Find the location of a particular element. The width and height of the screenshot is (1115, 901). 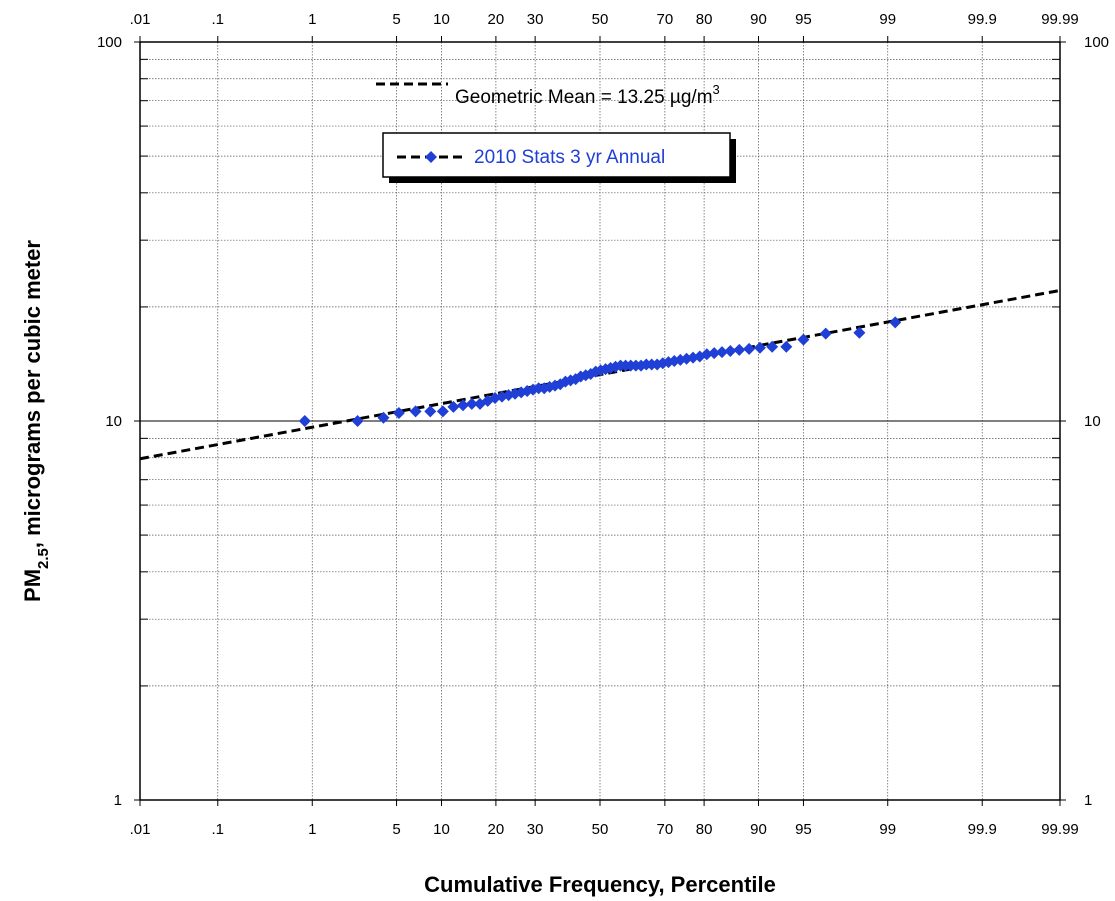

y-axis-title: PM2.5, micrograms per cubic meter is located at coordinates (36, 421).